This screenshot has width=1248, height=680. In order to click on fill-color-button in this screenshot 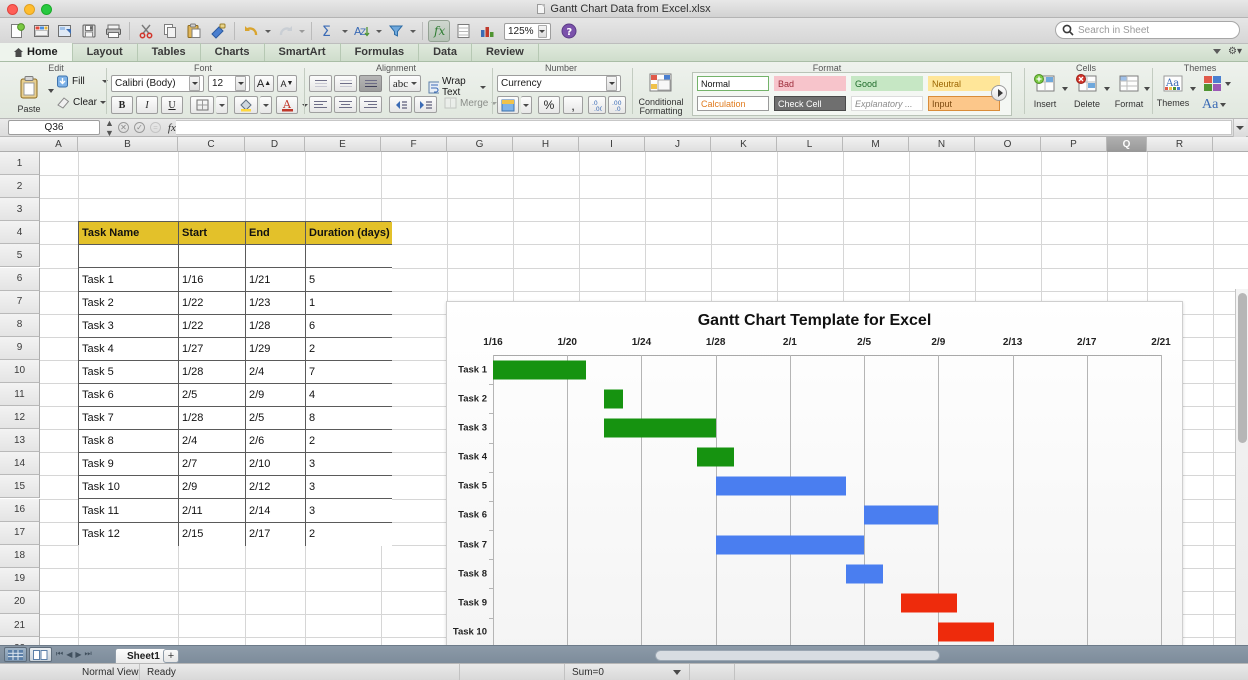, I will do `click(246, 105)`.